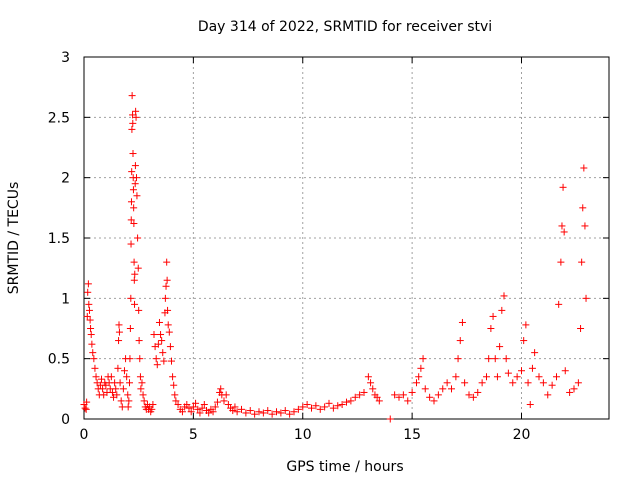 Image resolution: width=640 pixels, height=480 pixels. Describe the element at coordinates (84, 435) in the screenshot. I see `x-tick-label: 0` at that location.